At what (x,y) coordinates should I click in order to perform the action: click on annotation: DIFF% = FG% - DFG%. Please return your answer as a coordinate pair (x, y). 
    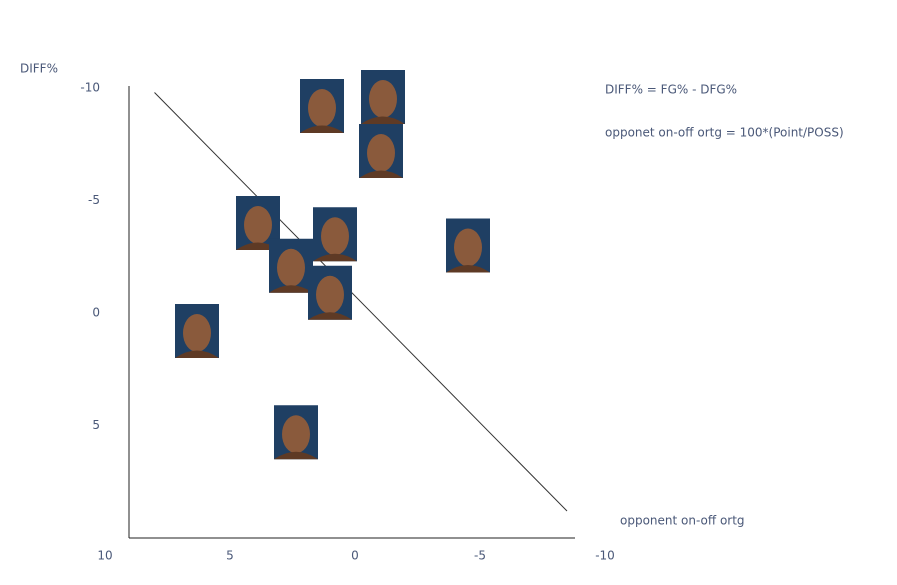
    Looking at the image, I should click on (671, 90).